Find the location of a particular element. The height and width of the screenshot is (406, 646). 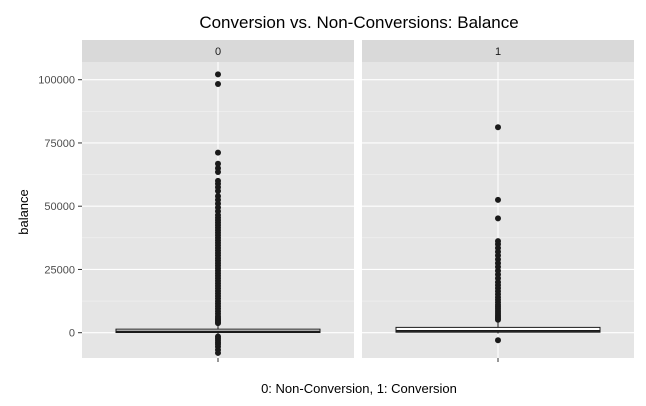

box is located at coordinates (498, 329).